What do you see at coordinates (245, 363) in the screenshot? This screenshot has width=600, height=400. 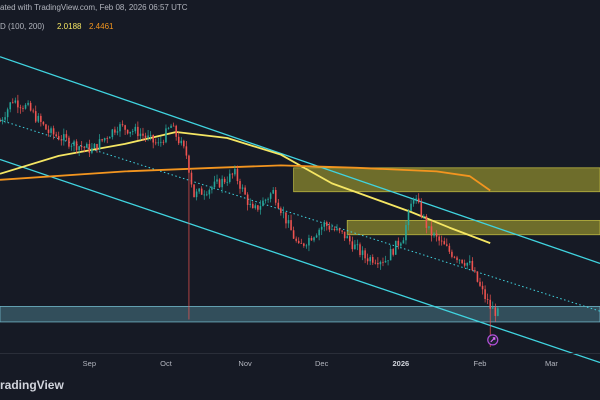 I see `x-tick-label: Nov` at bounding box center [245, 363].